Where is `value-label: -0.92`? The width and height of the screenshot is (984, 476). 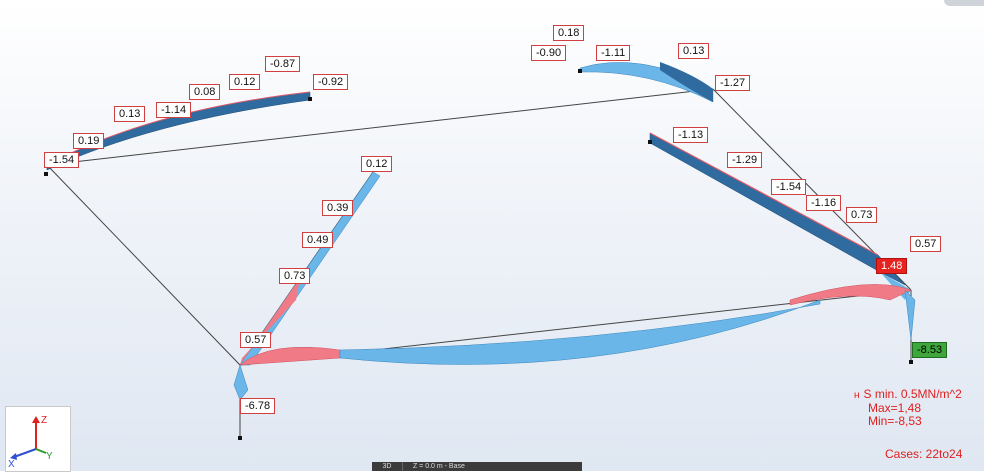 value-label: -0.92 is located at coordinates (331, 82).